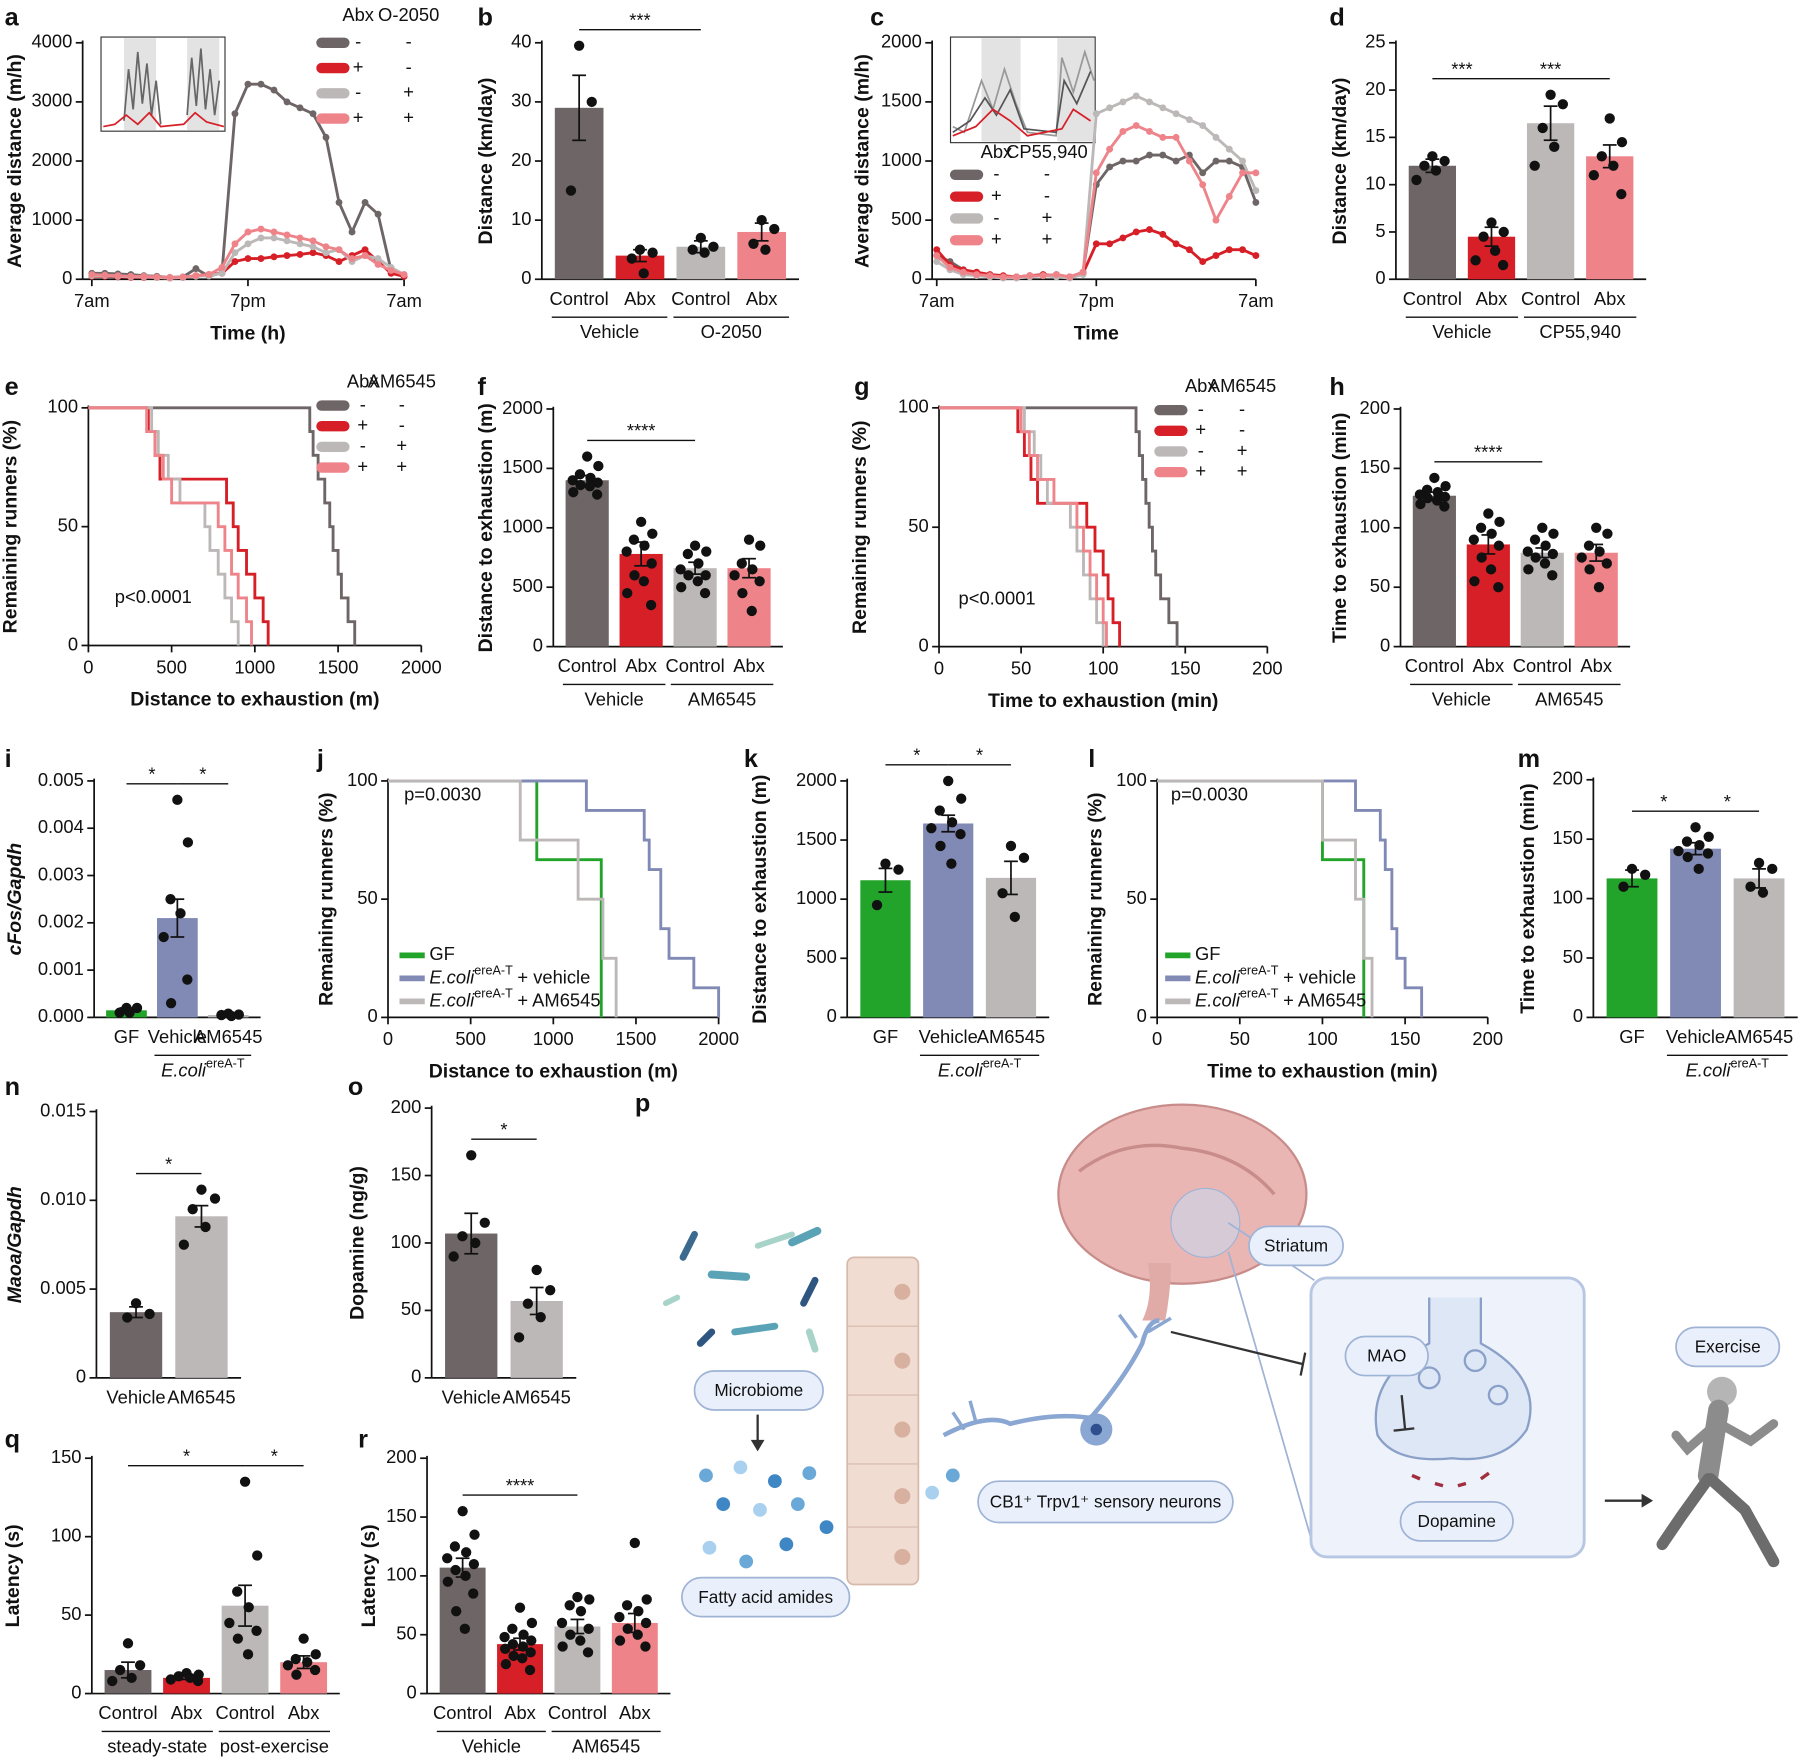  Describe the element at coordinates (901, 159) in the screenshot. I see `y-tick-label: 1000` at that location.